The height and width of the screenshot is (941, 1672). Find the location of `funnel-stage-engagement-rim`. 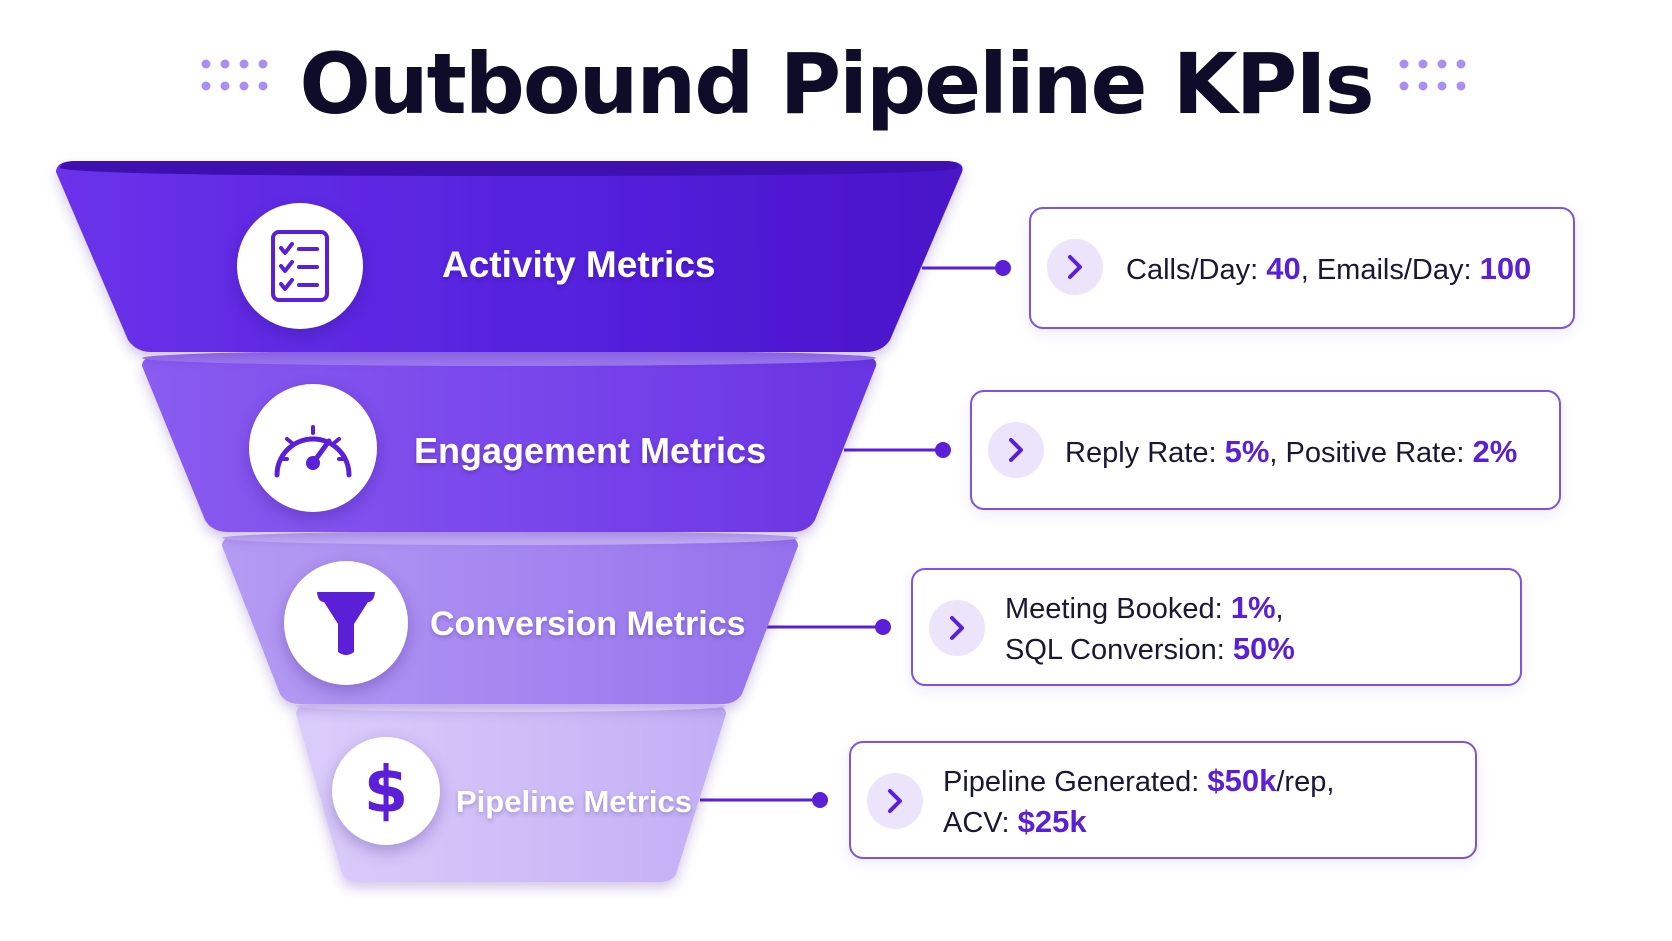

funnel-stage-engagement-rim is located at coordinates (509, 358).